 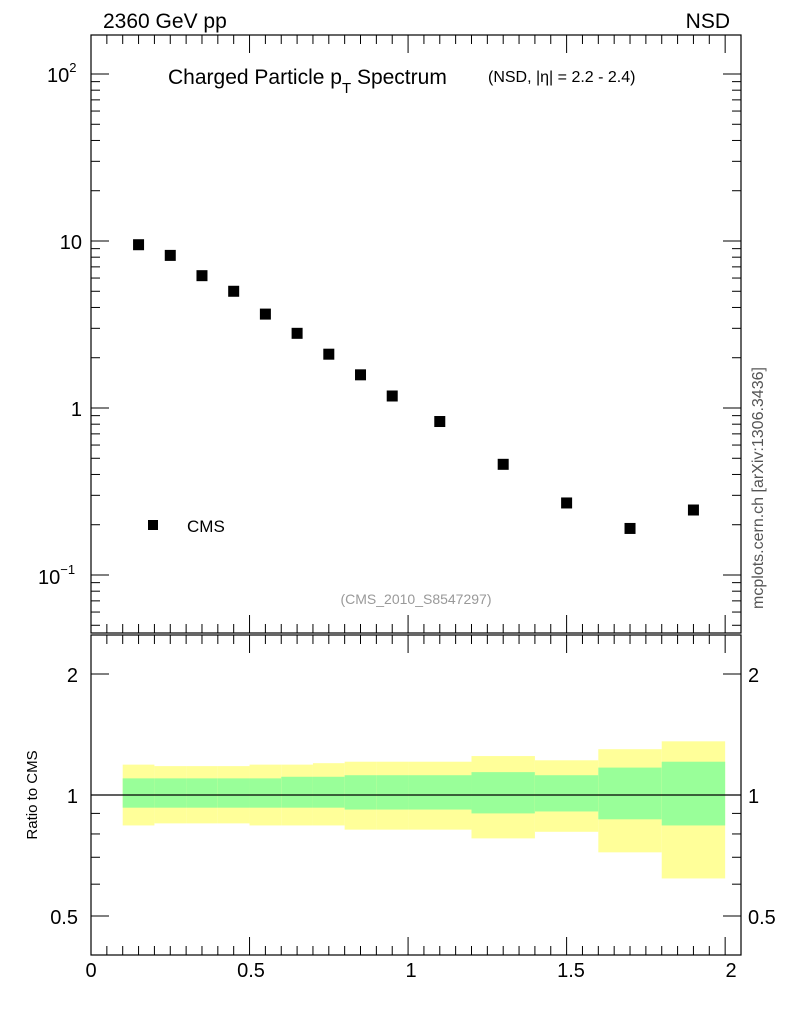 I want to click on y-tick-label-100: 10², so click(x=61, y=73).